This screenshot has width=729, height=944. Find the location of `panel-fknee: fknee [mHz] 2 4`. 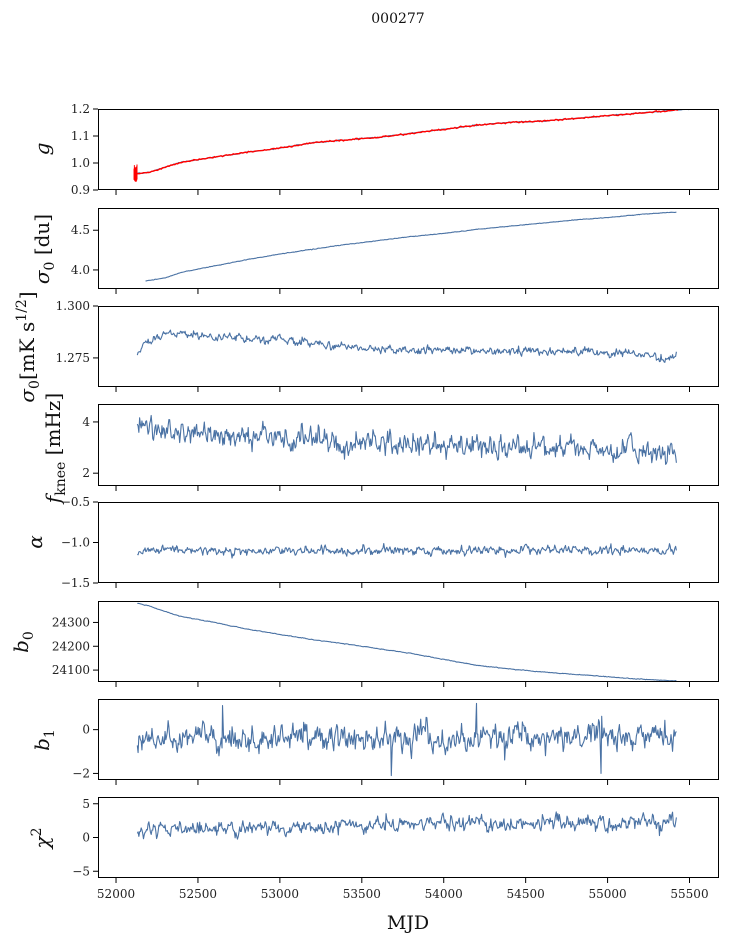

panel-fknee: fknee [mHz] 2 4 is located at coordinates (380, 449).